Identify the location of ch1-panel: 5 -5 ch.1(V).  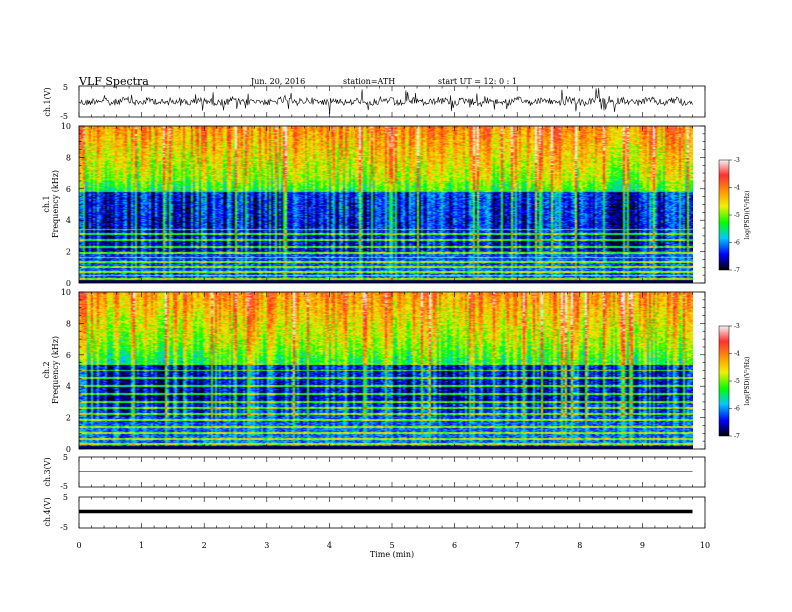
(374, 102).